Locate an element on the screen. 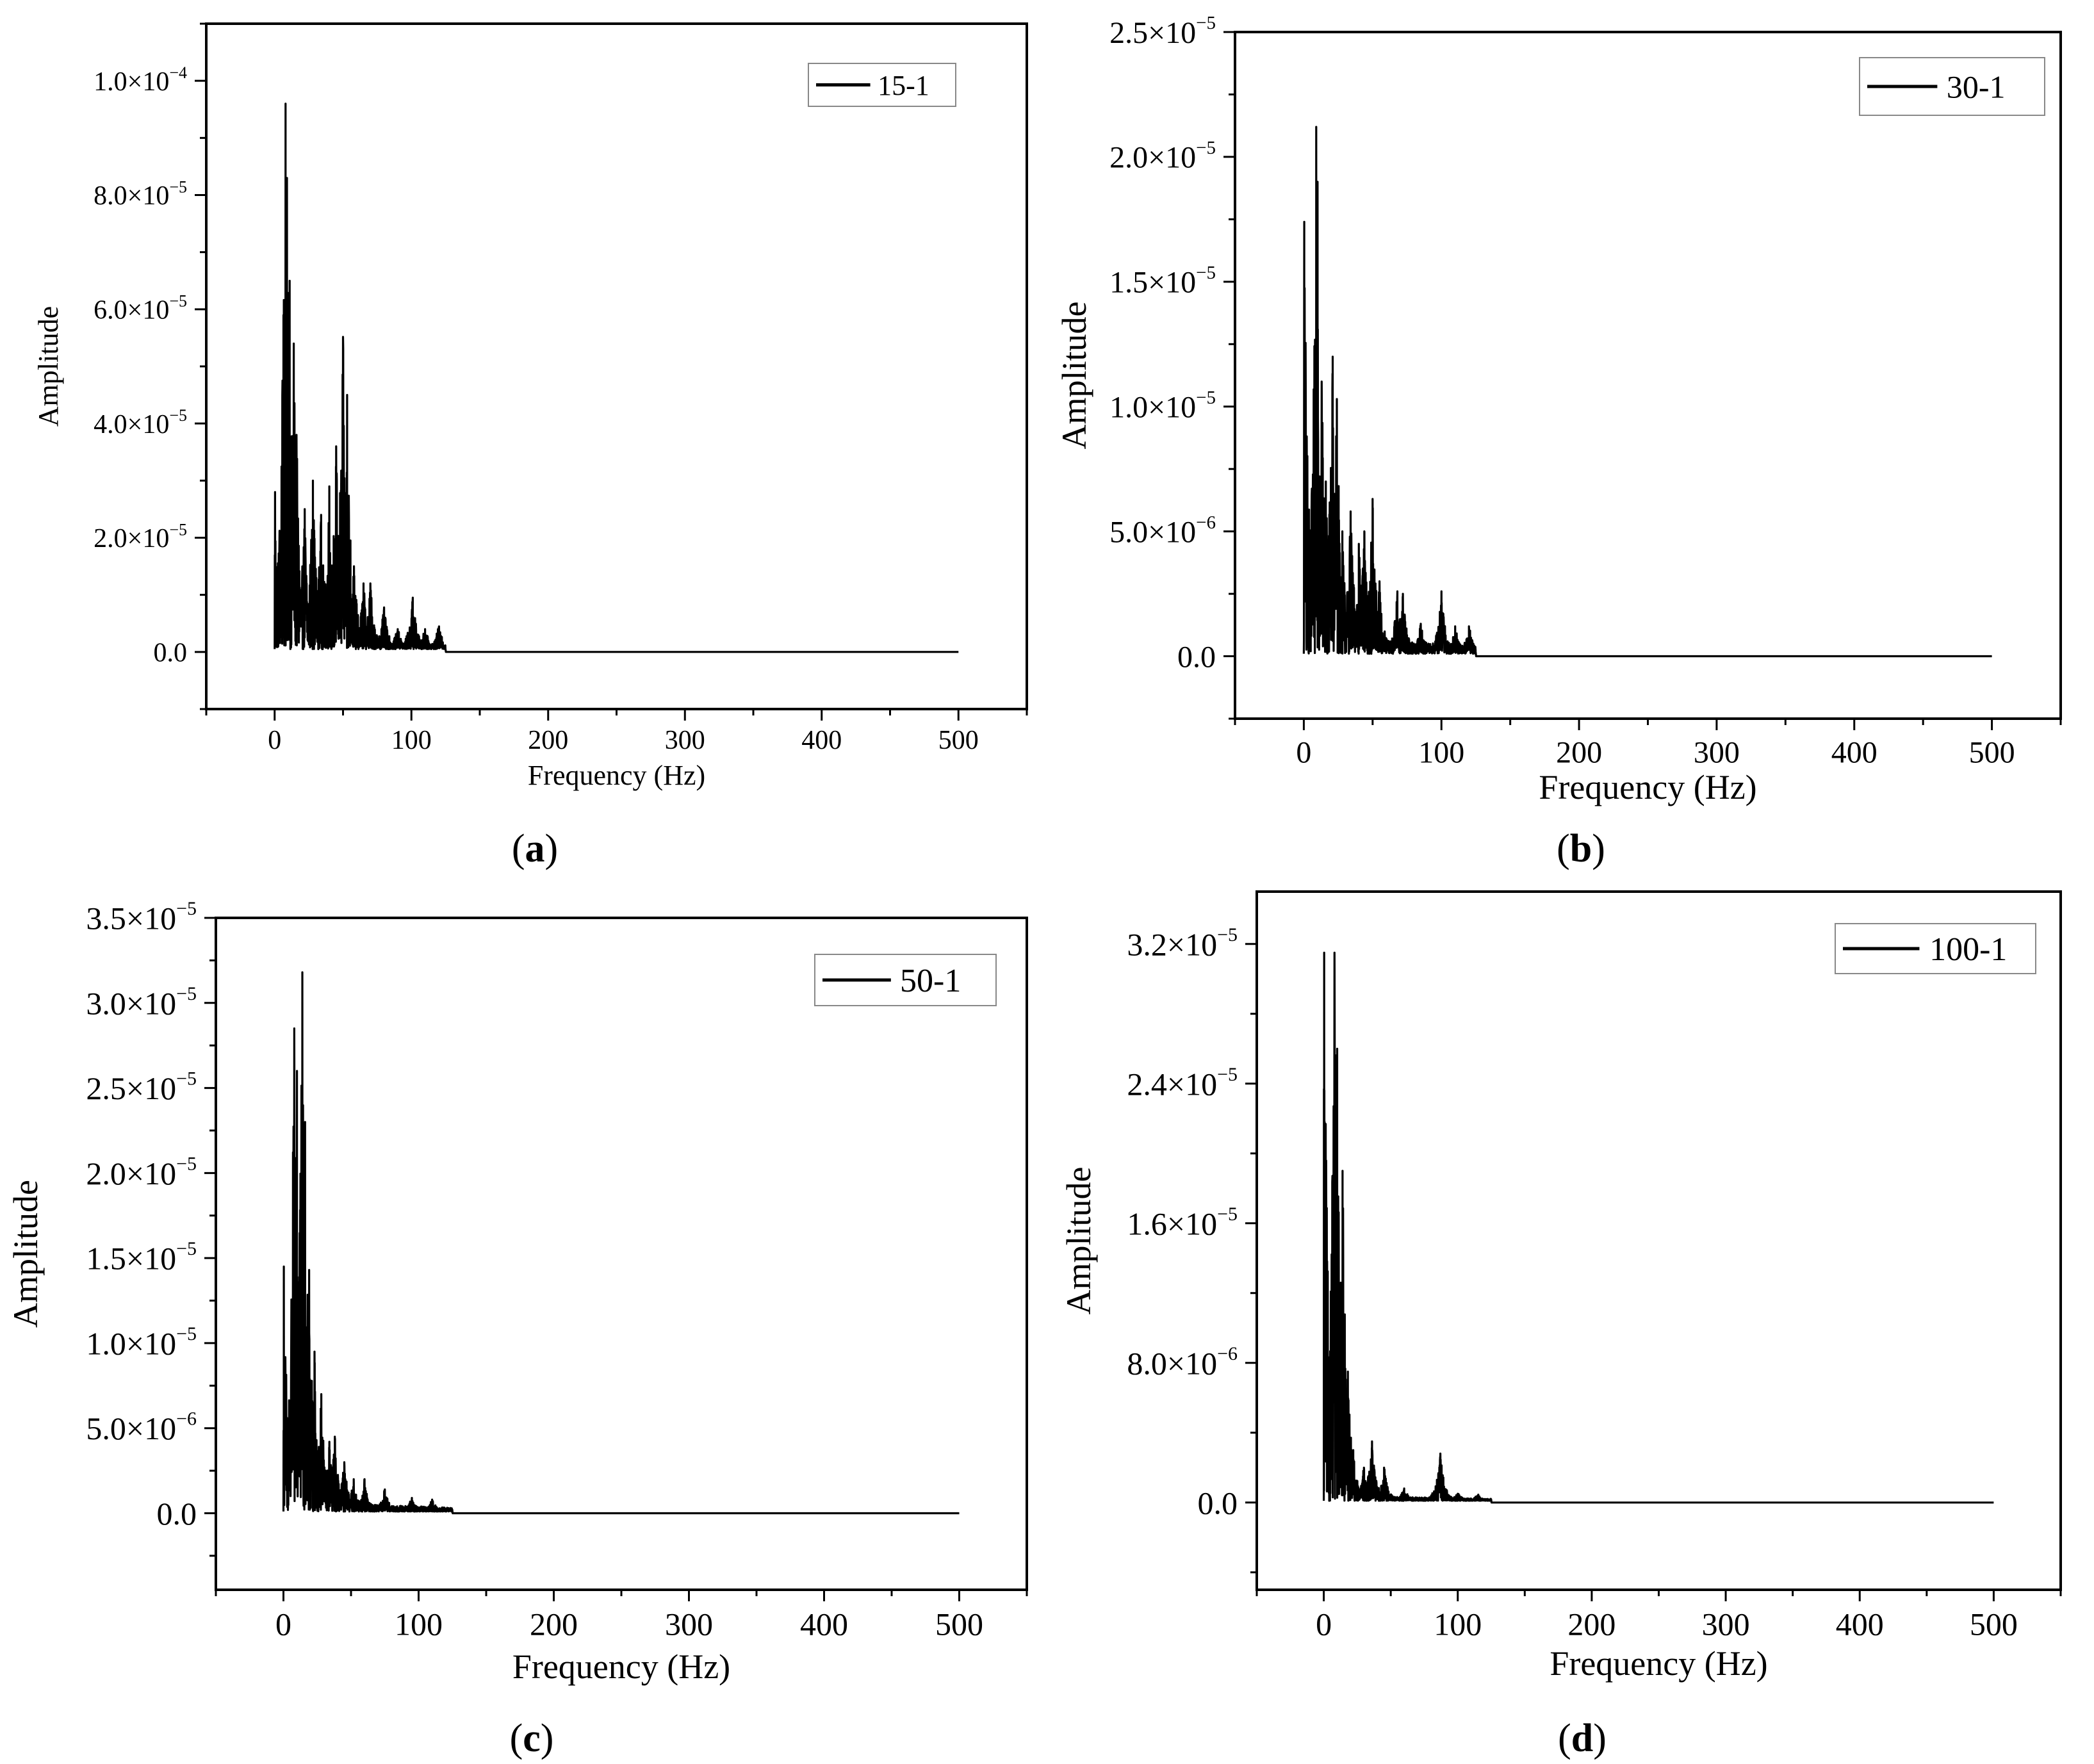 This screenshot has height=1764, width=2094. legend-label: 100-1 is located at coordinates (1968, 949).